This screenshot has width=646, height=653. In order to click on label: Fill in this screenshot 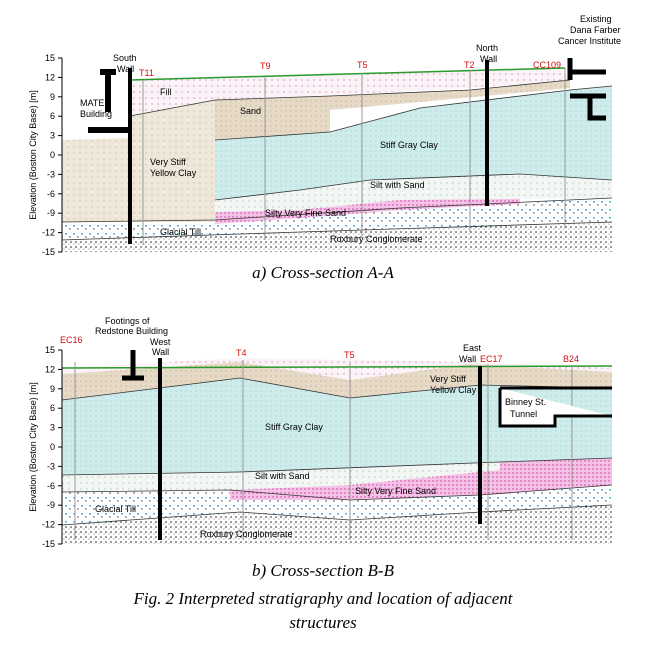, I will do `click(166, 92)`.